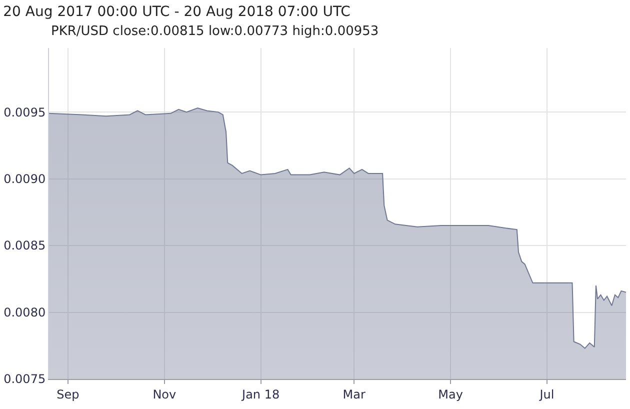 This screenshot has height=409, width=630. What do you see at coordinates (68, 394) in the screenshot?
I see `x-tick-label: Sep` at bounding box center [68, 394].